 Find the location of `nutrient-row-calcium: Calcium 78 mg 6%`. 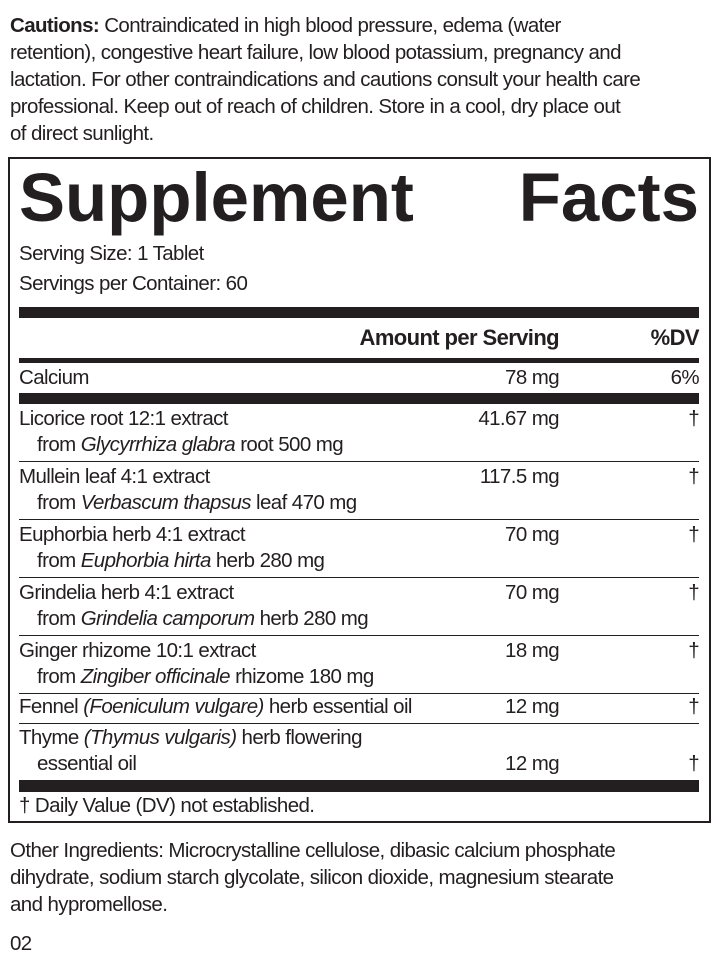

nutrient-row-calcium: Calcium 78 mg 6% is located at coordinates (359, 379).